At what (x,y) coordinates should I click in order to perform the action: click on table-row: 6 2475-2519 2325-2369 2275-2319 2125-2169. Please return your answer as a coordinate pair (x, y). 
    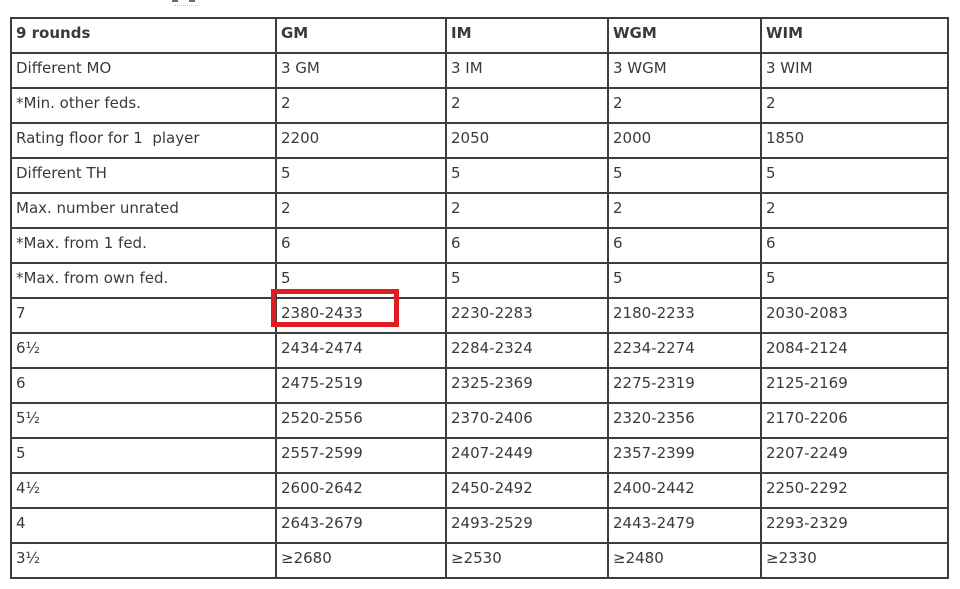
    Looking at the image, I should click on (479, 385).